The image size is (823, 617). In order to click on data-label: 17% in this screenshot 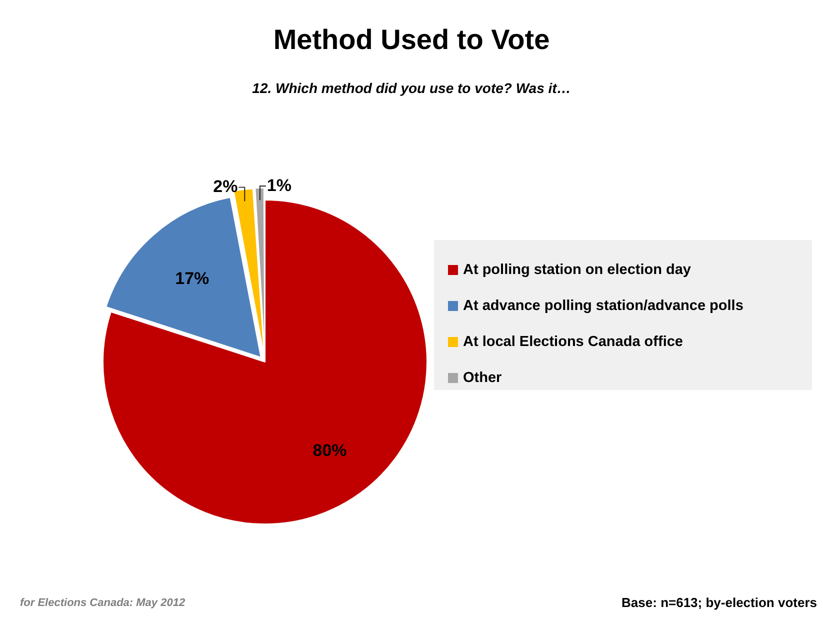, I will do `click(192, 278)`.